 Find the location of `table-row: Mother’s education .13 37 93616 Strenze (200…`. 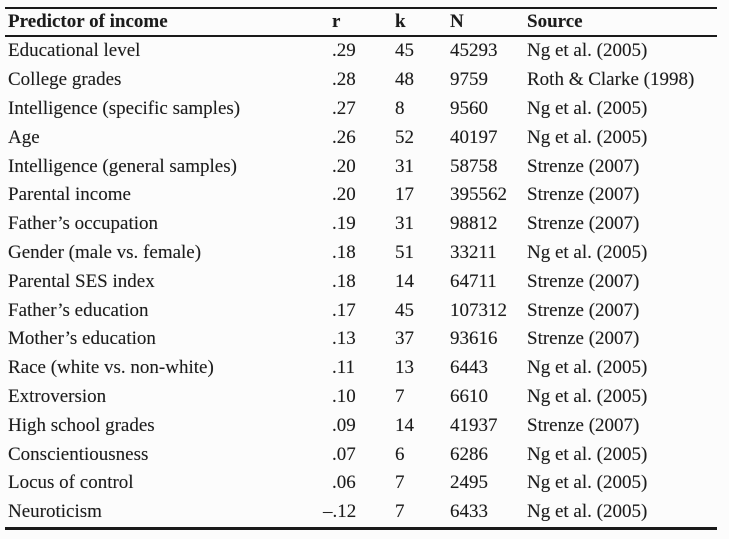

table-row: Mother’s education .13 37 93616 Strenze (200… is located at coordinates (361, 339).